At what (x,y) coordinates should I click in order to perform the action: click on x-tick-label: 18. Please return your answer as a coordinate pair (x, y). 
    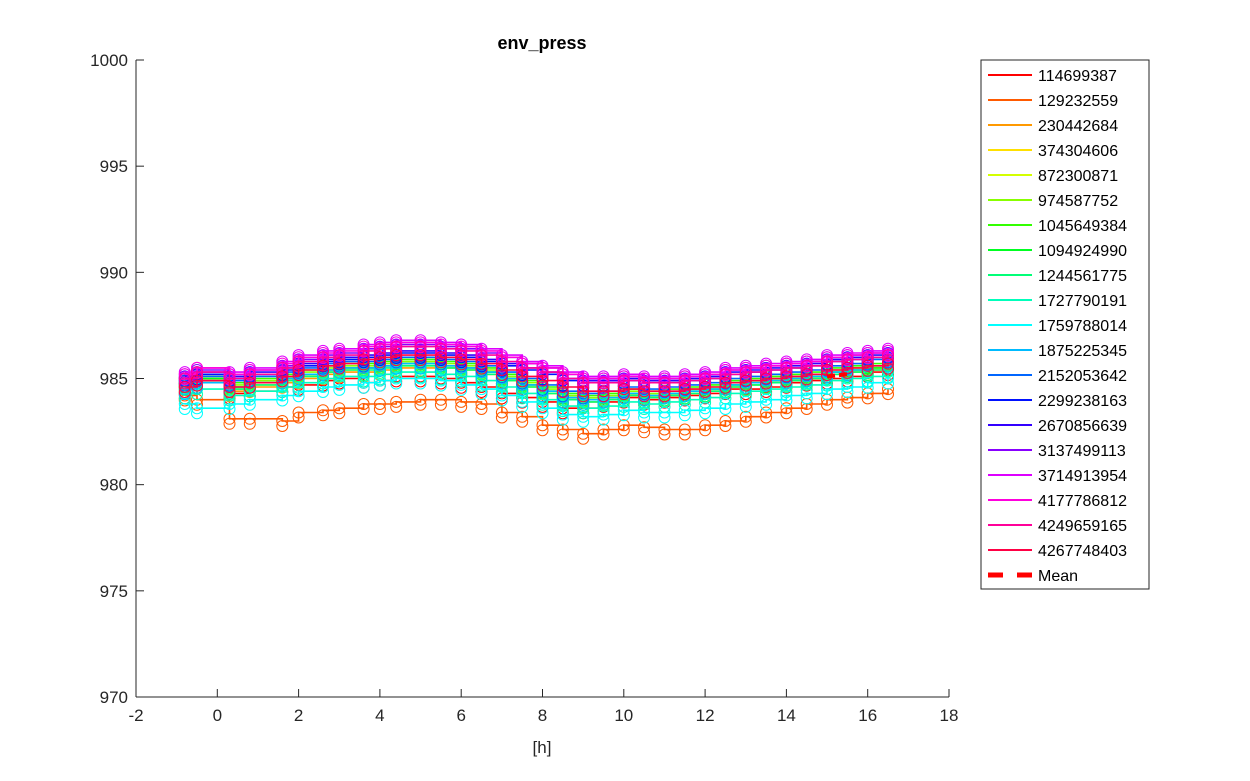
    Looking at the image, I should click on (949, 715).